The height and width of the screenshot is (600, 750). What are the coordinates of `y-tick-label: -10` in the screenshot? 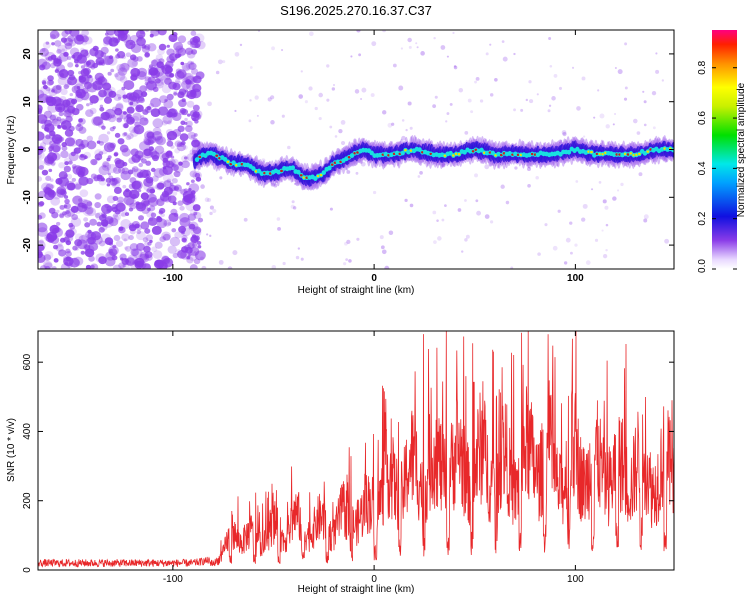 It's located at (27, 197).